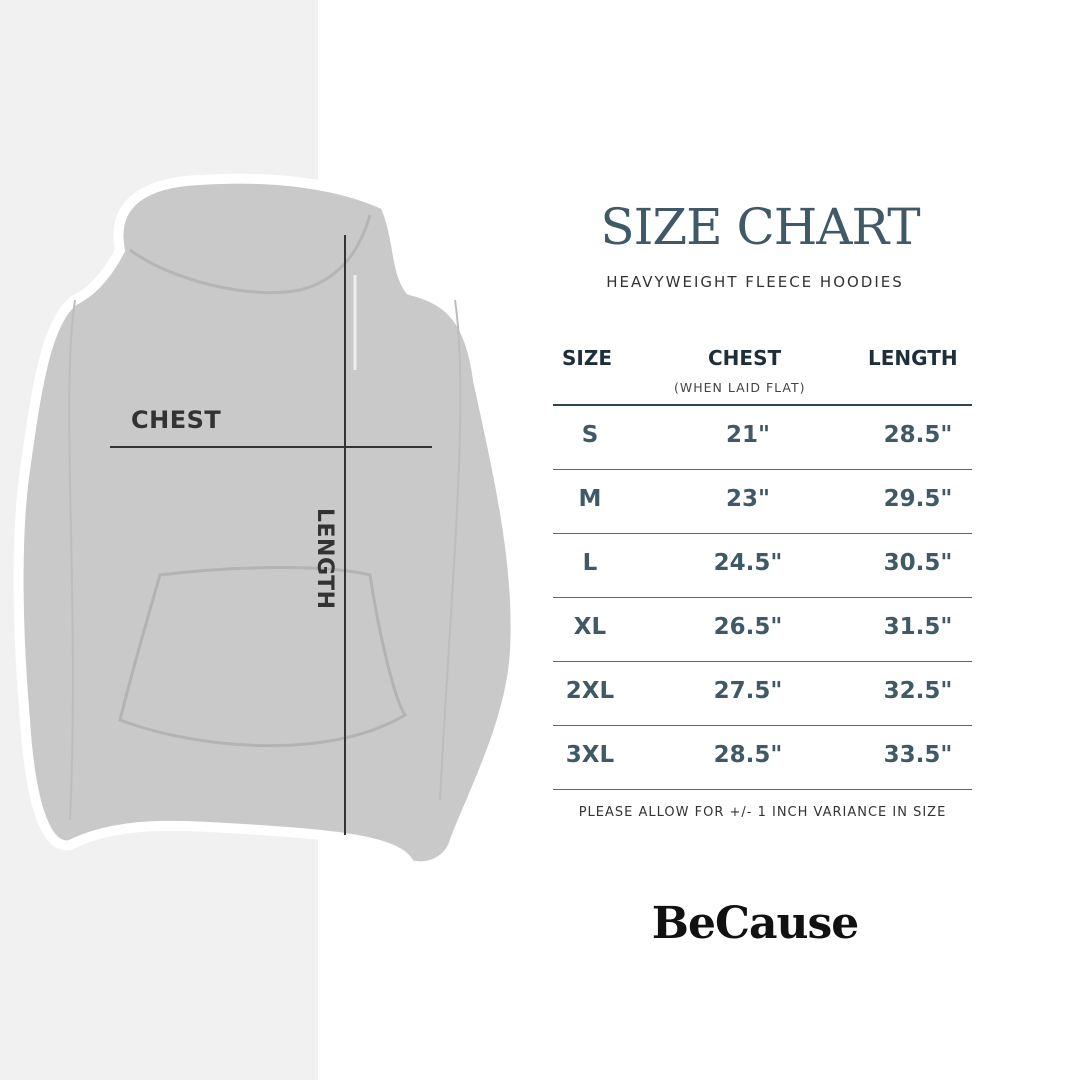  I want to click on cell-length: 30.5", so click(918, 563).